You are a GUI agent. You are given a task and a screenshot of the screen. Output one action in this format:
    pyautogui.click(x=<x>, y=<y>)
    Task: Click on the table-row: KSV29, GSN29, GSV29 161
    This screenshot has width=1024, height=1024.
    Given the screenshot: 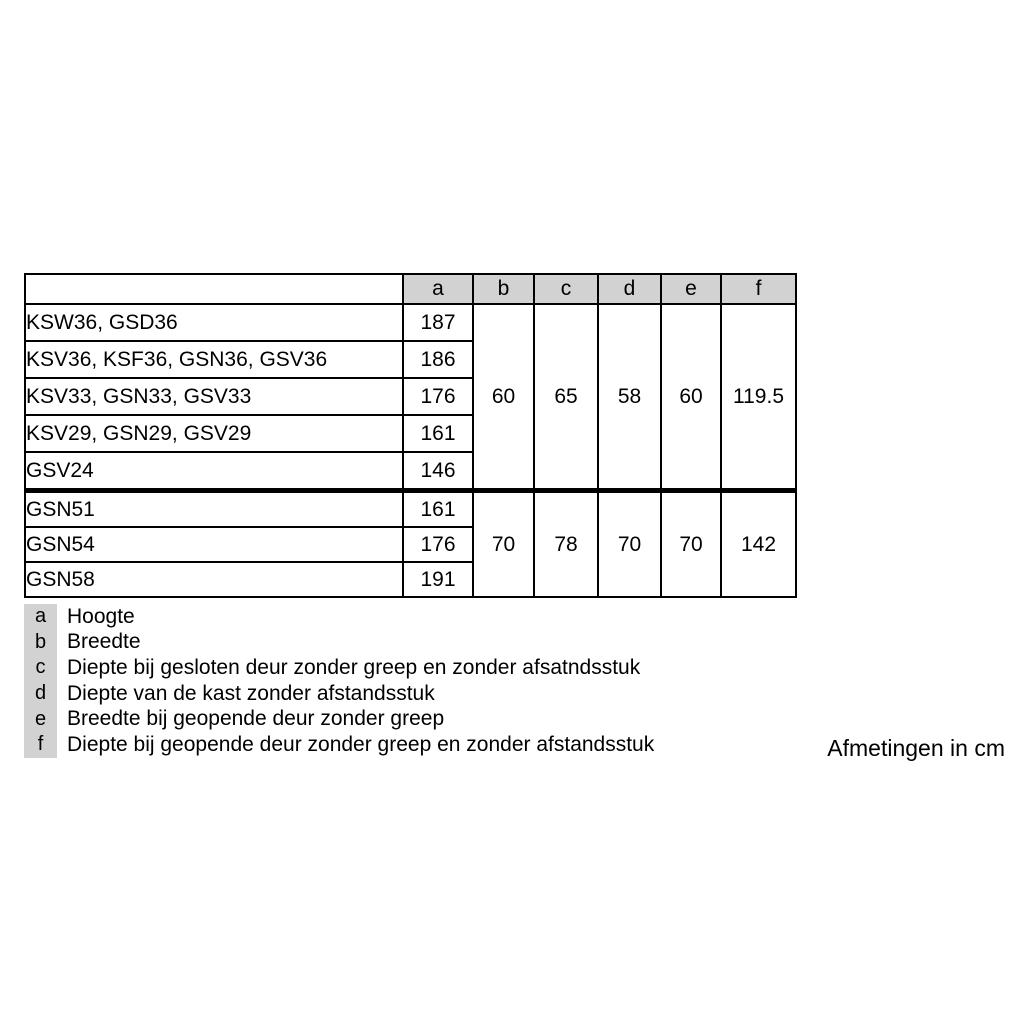 What is the action you would take?
    pyautogui.click(x=410, y=433)
    